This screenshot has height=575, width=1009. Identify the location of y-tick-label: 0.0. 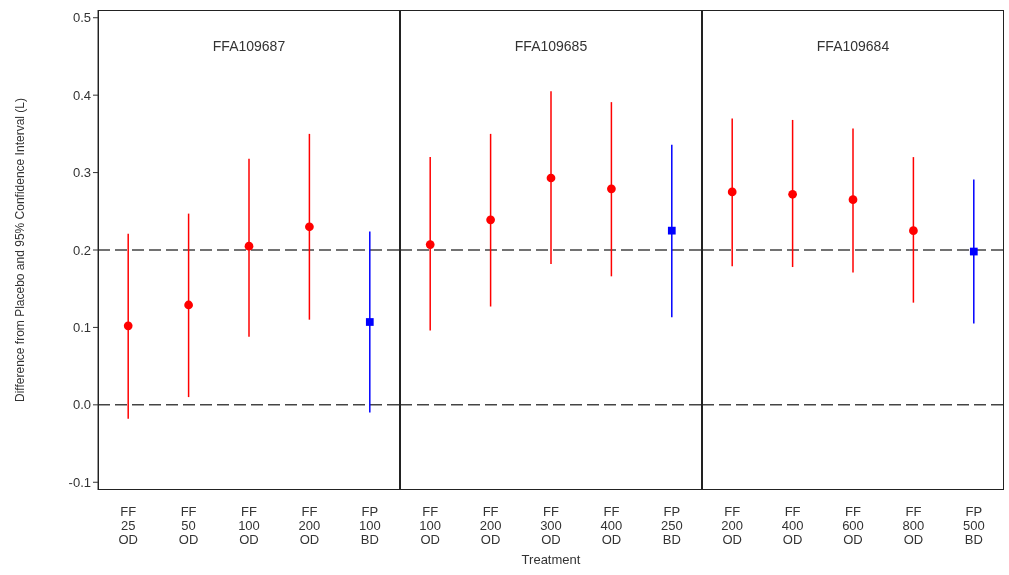
(81, 405).